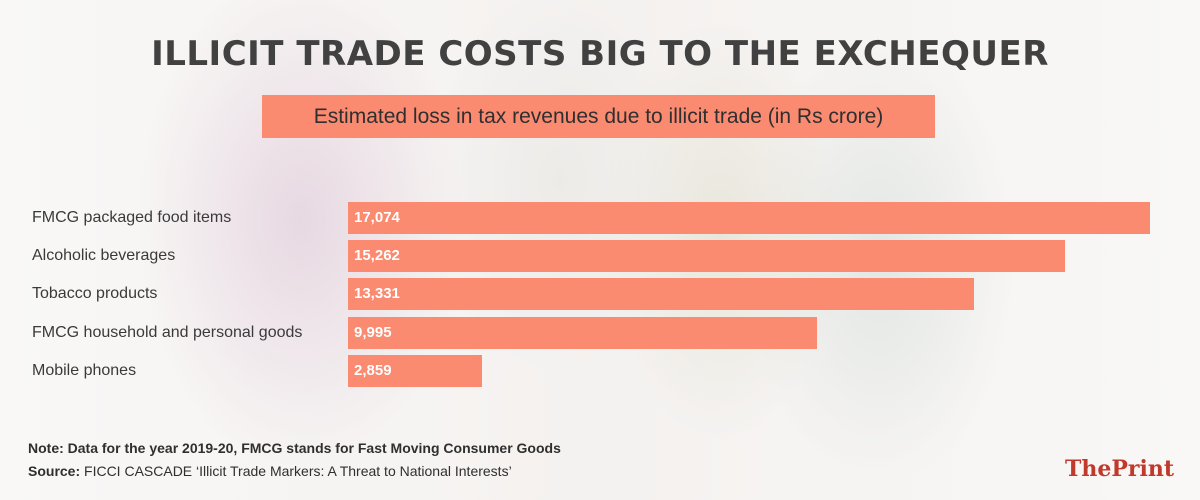 Image resolution: width=1200 pixels, height=500 pixels. I want to click on category-label: FMCG packaged food items, so click(132, 217).